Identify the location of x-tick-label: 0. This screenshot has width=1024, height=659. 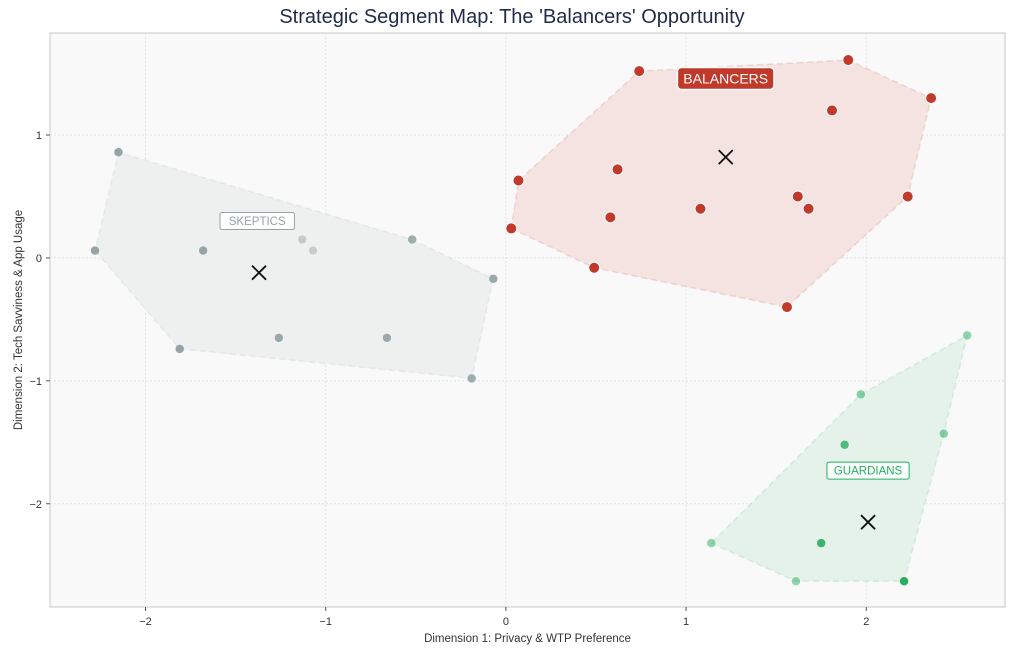
(506, 622).